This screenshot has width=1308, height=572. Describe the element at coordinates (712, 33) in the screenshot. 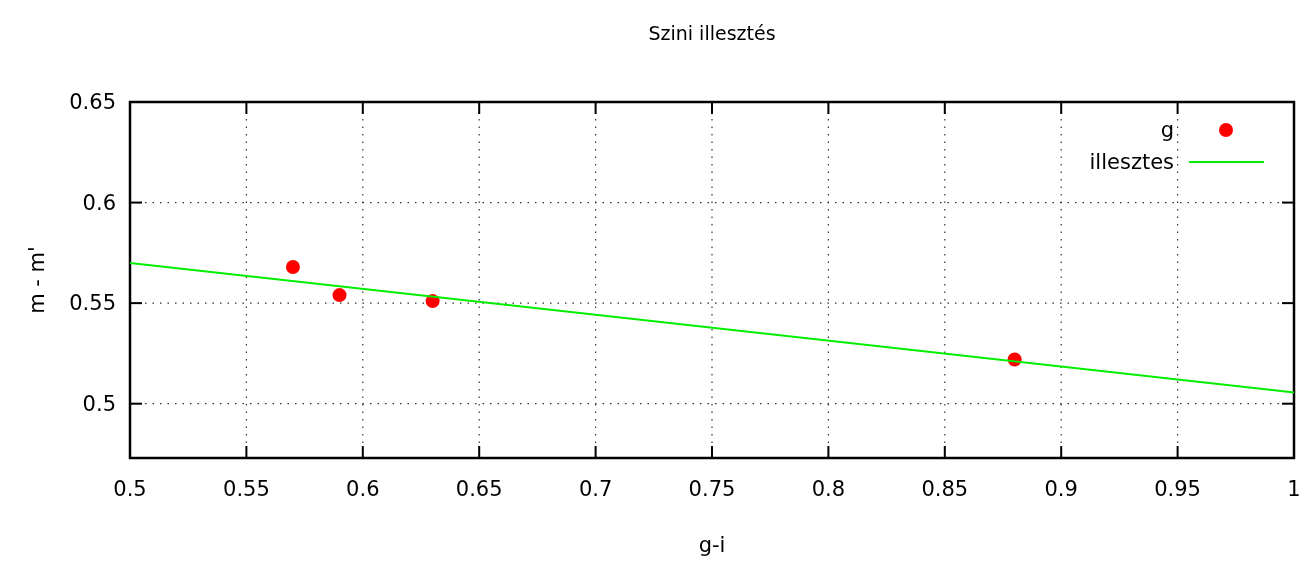

I see `chart-title: Szini illesztés` at that location.